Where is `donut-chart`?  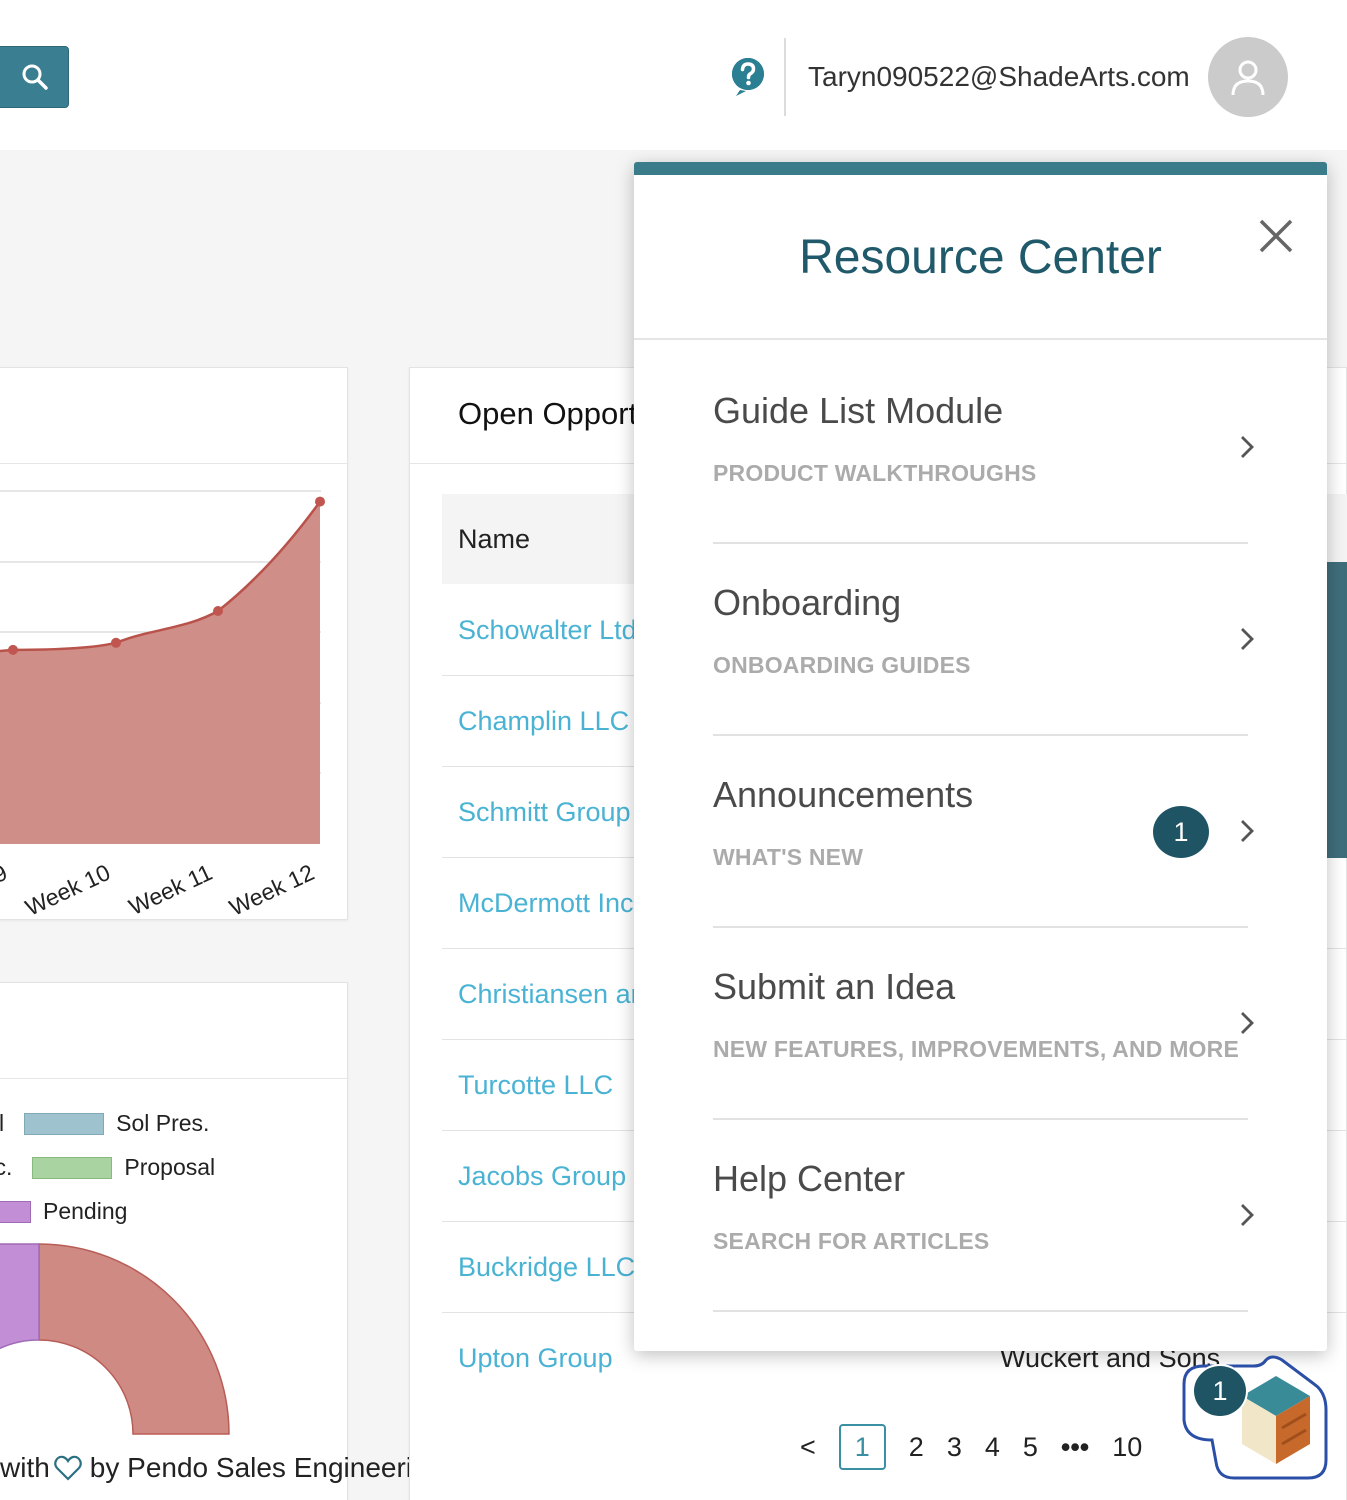 donut-chart is located at coordinates (115, 1339).